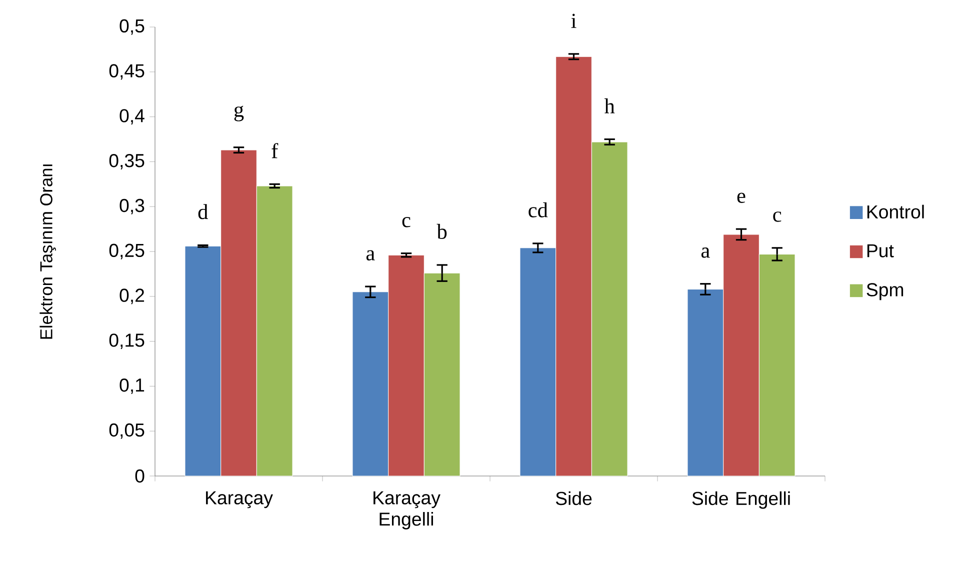 The width and height of the screenshot is (959, 579). Describe the element at coordinates (132, 27) in the screenshot. I see `y-tick-label: 0,5` at that location.